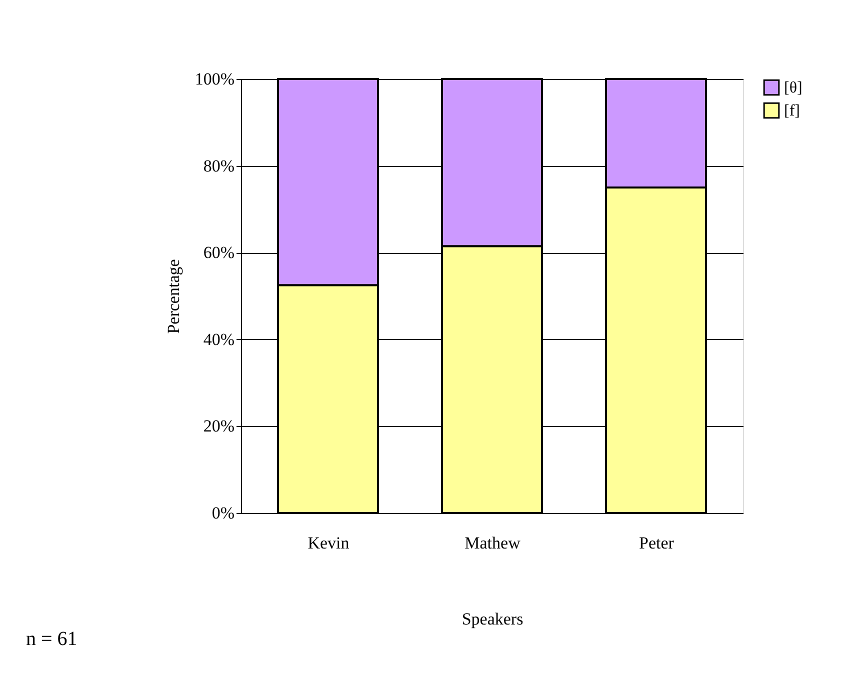 Image resolution: width=861 pixels, height=697 pixels. Describe the element at coordinates (218, 339) in the screenshot. I see `y-tick-label: 40%` at that location.